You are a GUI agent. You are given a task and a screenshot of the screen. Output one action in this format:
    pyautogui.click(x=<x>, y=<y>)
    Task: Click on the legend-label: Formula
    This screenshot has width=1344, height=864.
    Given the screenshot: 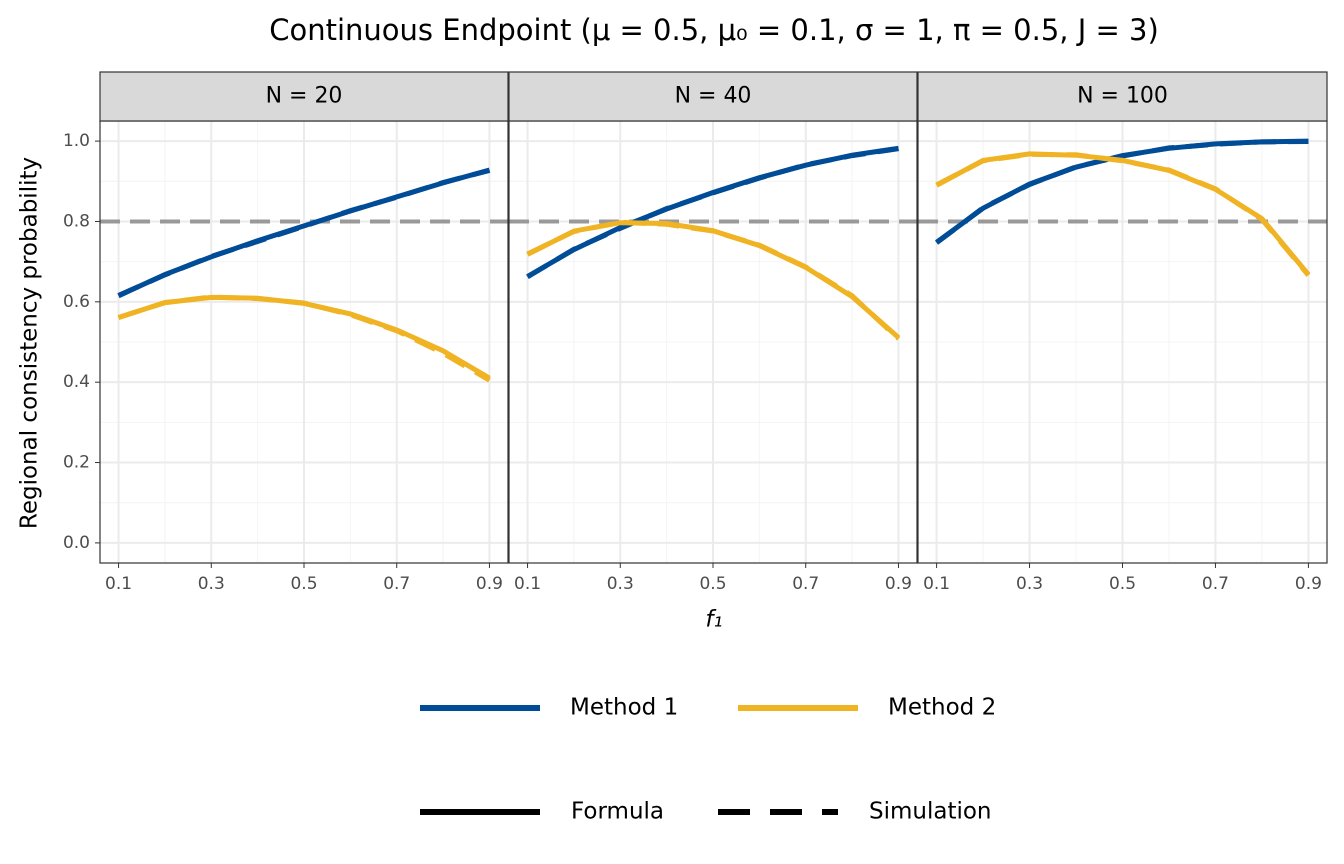 What is the action you would take?
    pyautogui.click(x=617, y=812)
    